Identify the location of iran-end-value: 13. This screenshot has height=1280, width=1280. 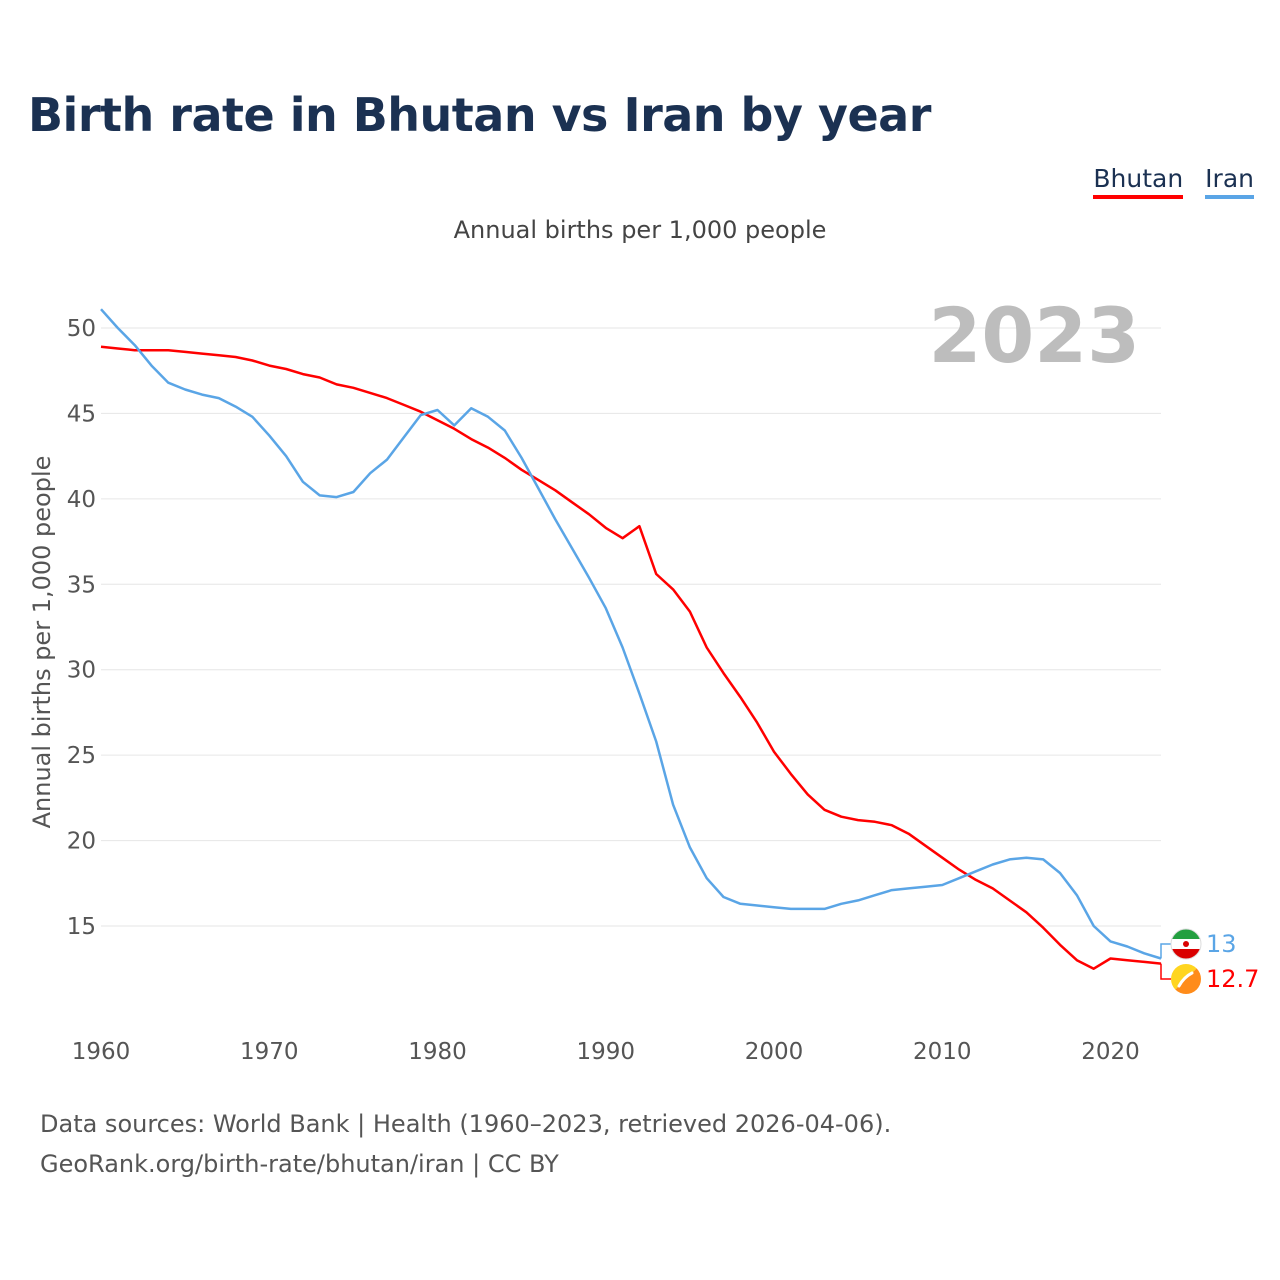
(1221, 944).